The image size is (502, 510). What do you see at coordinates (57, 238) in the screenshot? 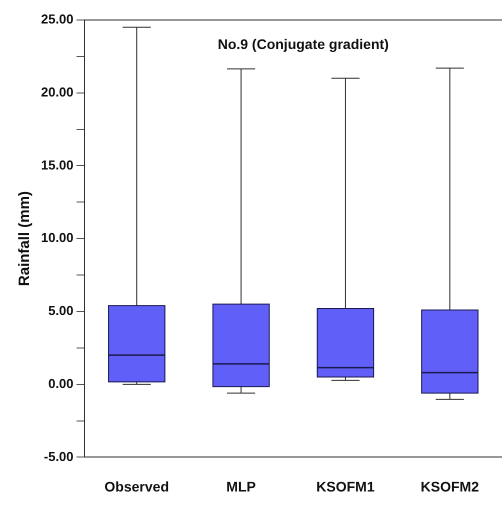
I see `y-tick-label: 10.00` at bounding box center [57, 238].